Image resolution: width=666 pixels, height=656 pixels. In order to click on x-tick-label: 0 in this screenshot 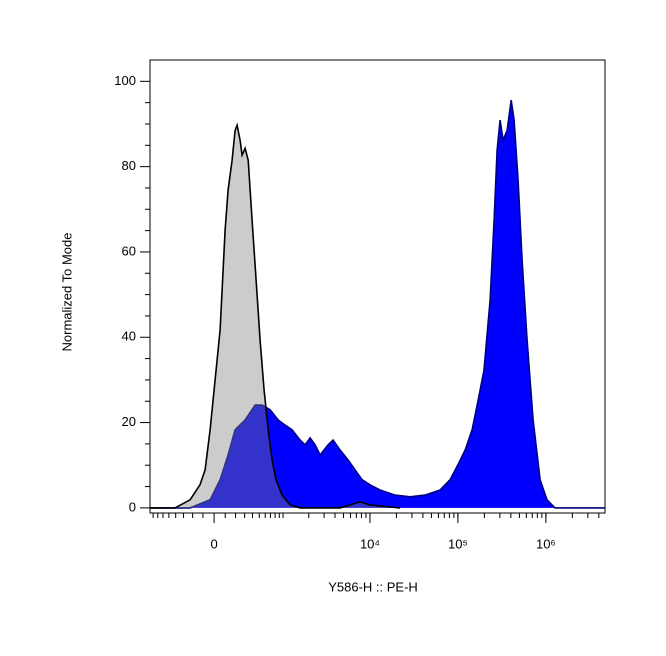, I will do `click(213, 543)`.